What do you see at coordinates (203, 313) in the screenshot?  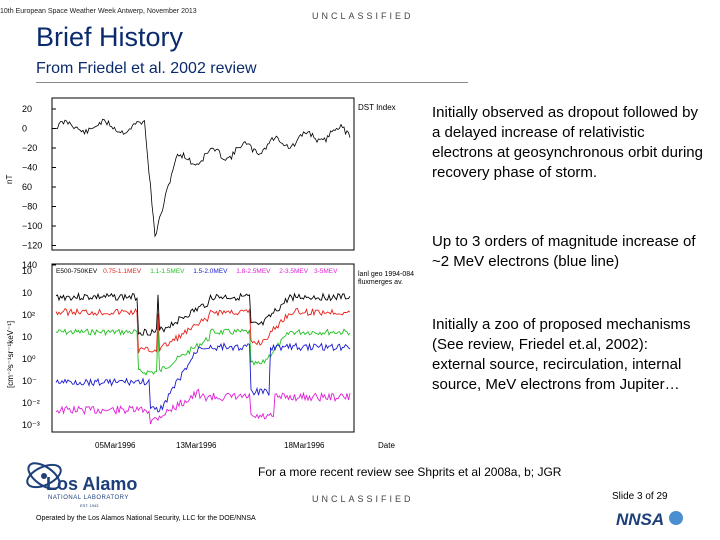 I see `flux-series-black` at bounding box center [203, 313].